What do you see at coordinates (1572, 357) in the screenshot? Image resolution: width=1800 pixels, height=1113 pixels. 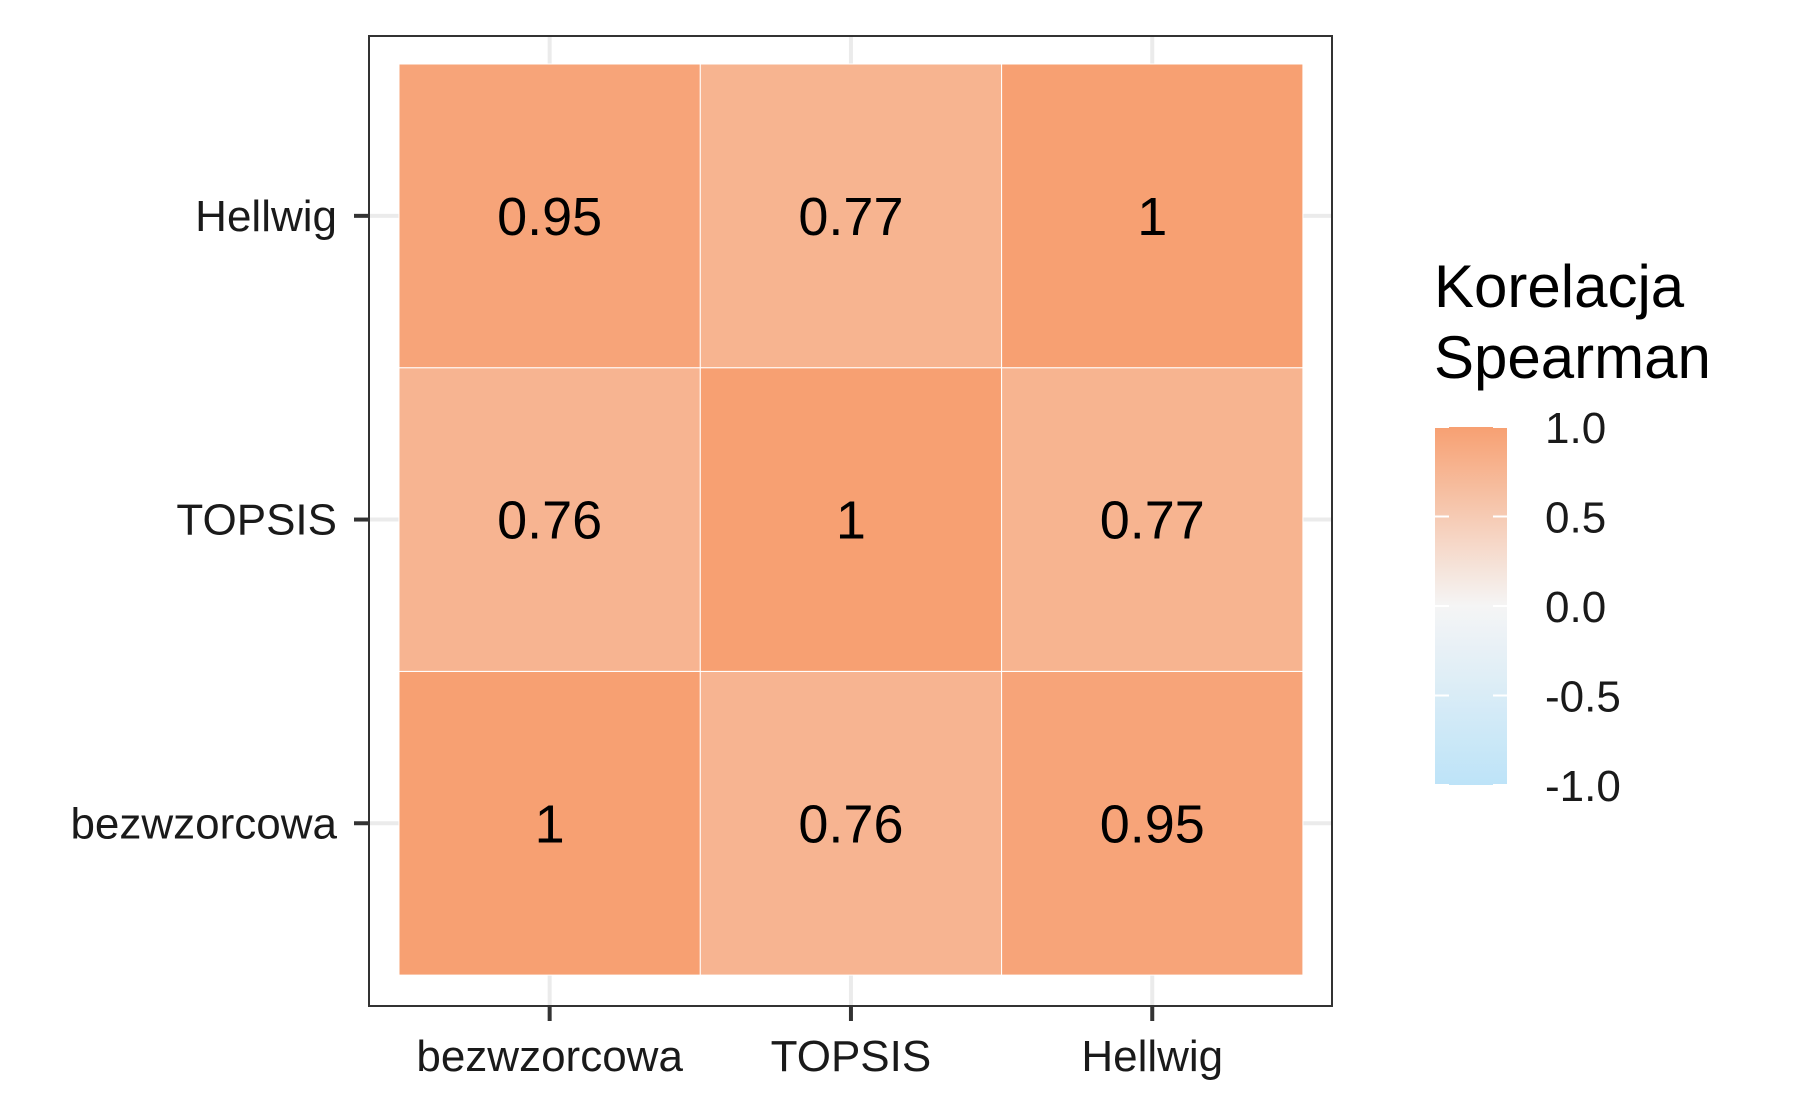 I see `legend-title-line: Spearman` at bounding box center [1572, 357].